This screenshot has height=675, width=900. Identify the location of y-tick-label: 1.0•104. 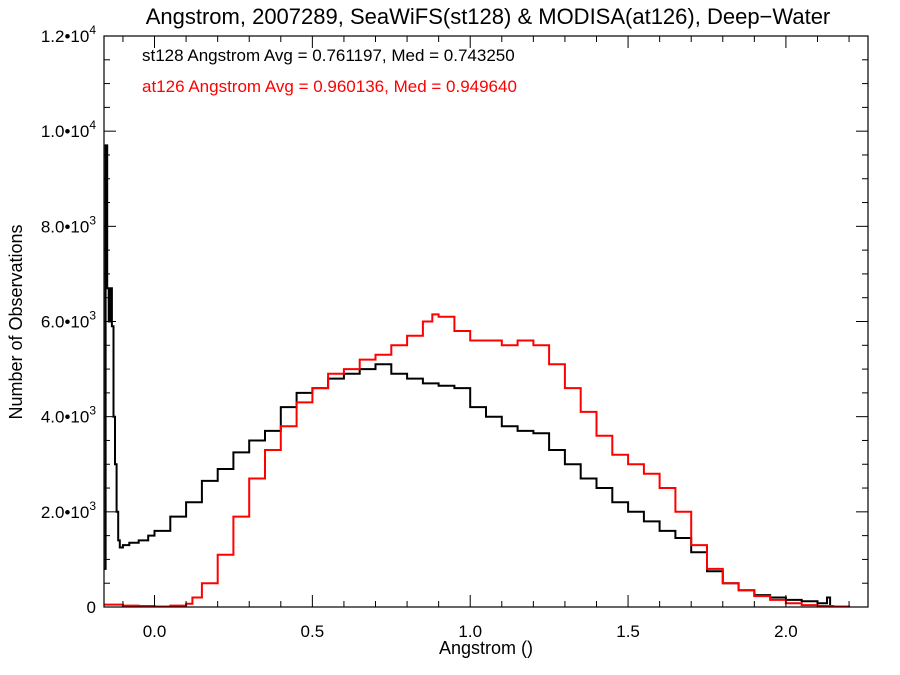
(69, 129).